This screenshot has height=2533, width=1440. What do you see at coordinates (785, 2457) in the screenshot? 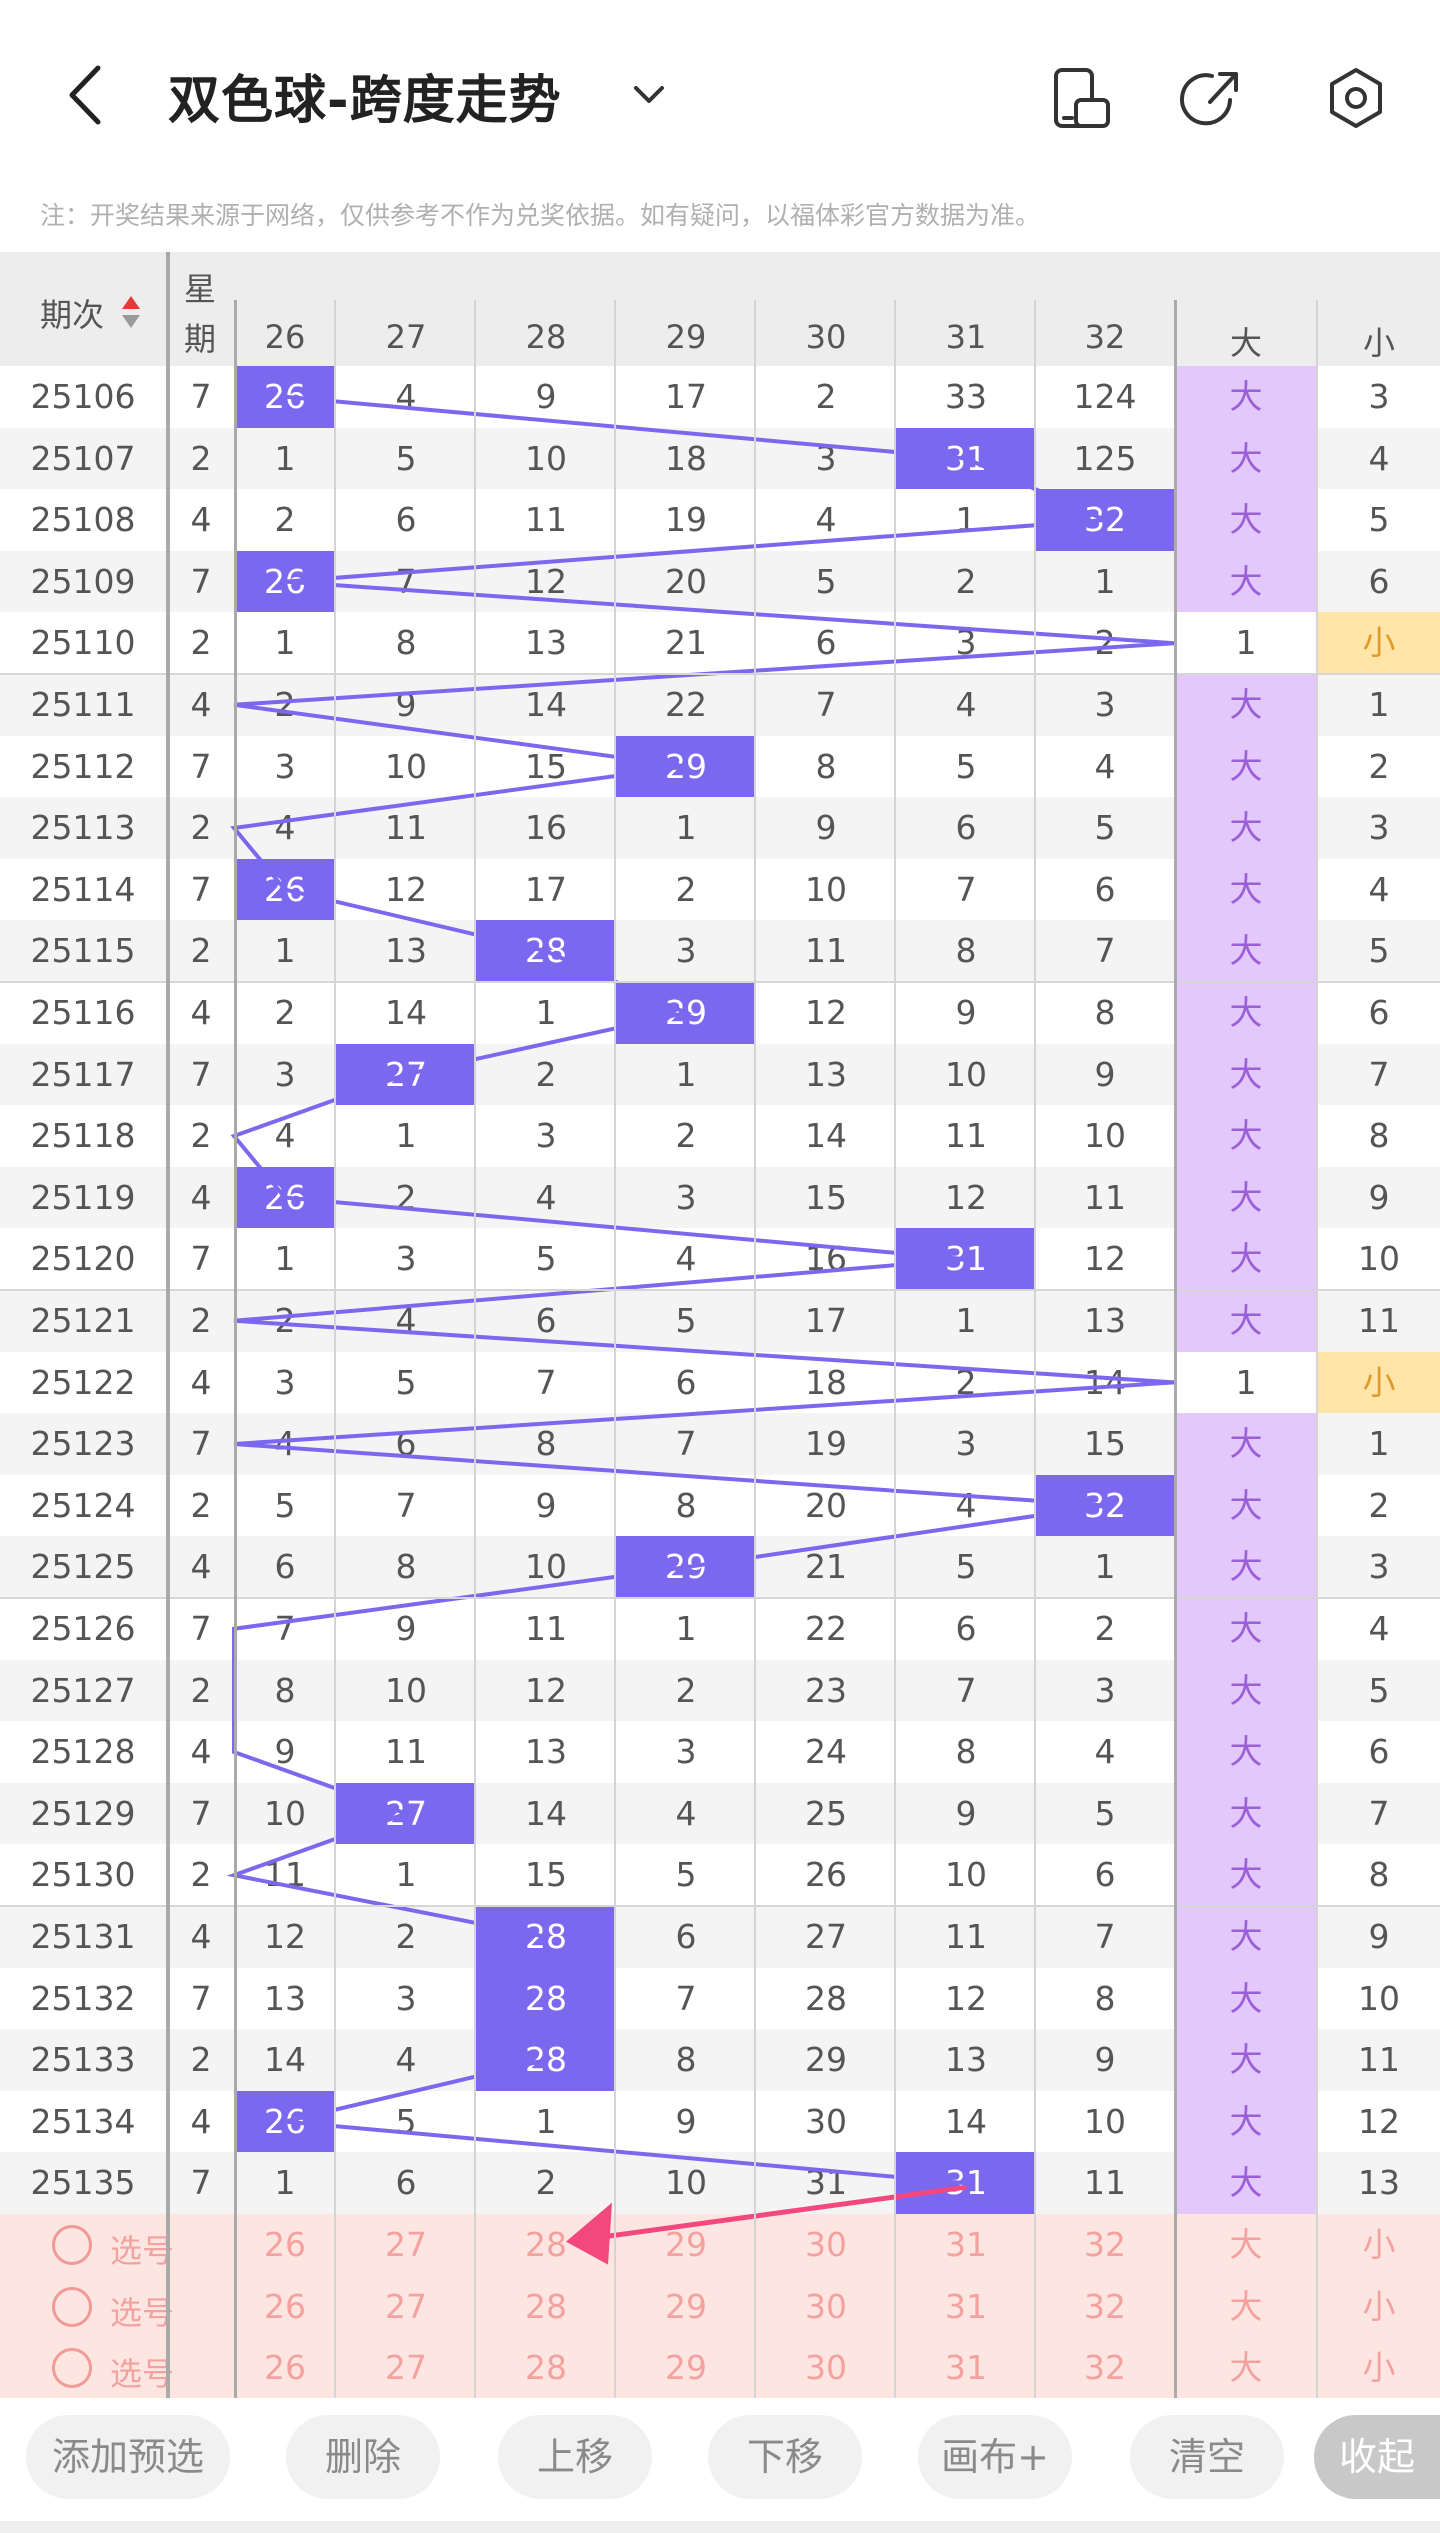
I see `move-down-button: 下移` at bounding box center [785, 2457].